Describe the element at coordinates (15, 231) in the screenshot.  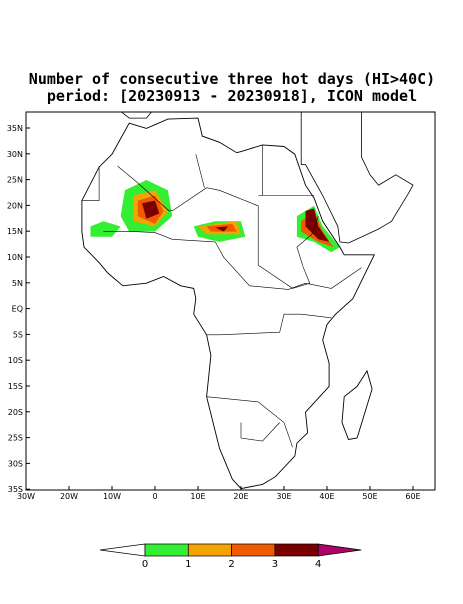
I see `lat-label: 15N` at that location.